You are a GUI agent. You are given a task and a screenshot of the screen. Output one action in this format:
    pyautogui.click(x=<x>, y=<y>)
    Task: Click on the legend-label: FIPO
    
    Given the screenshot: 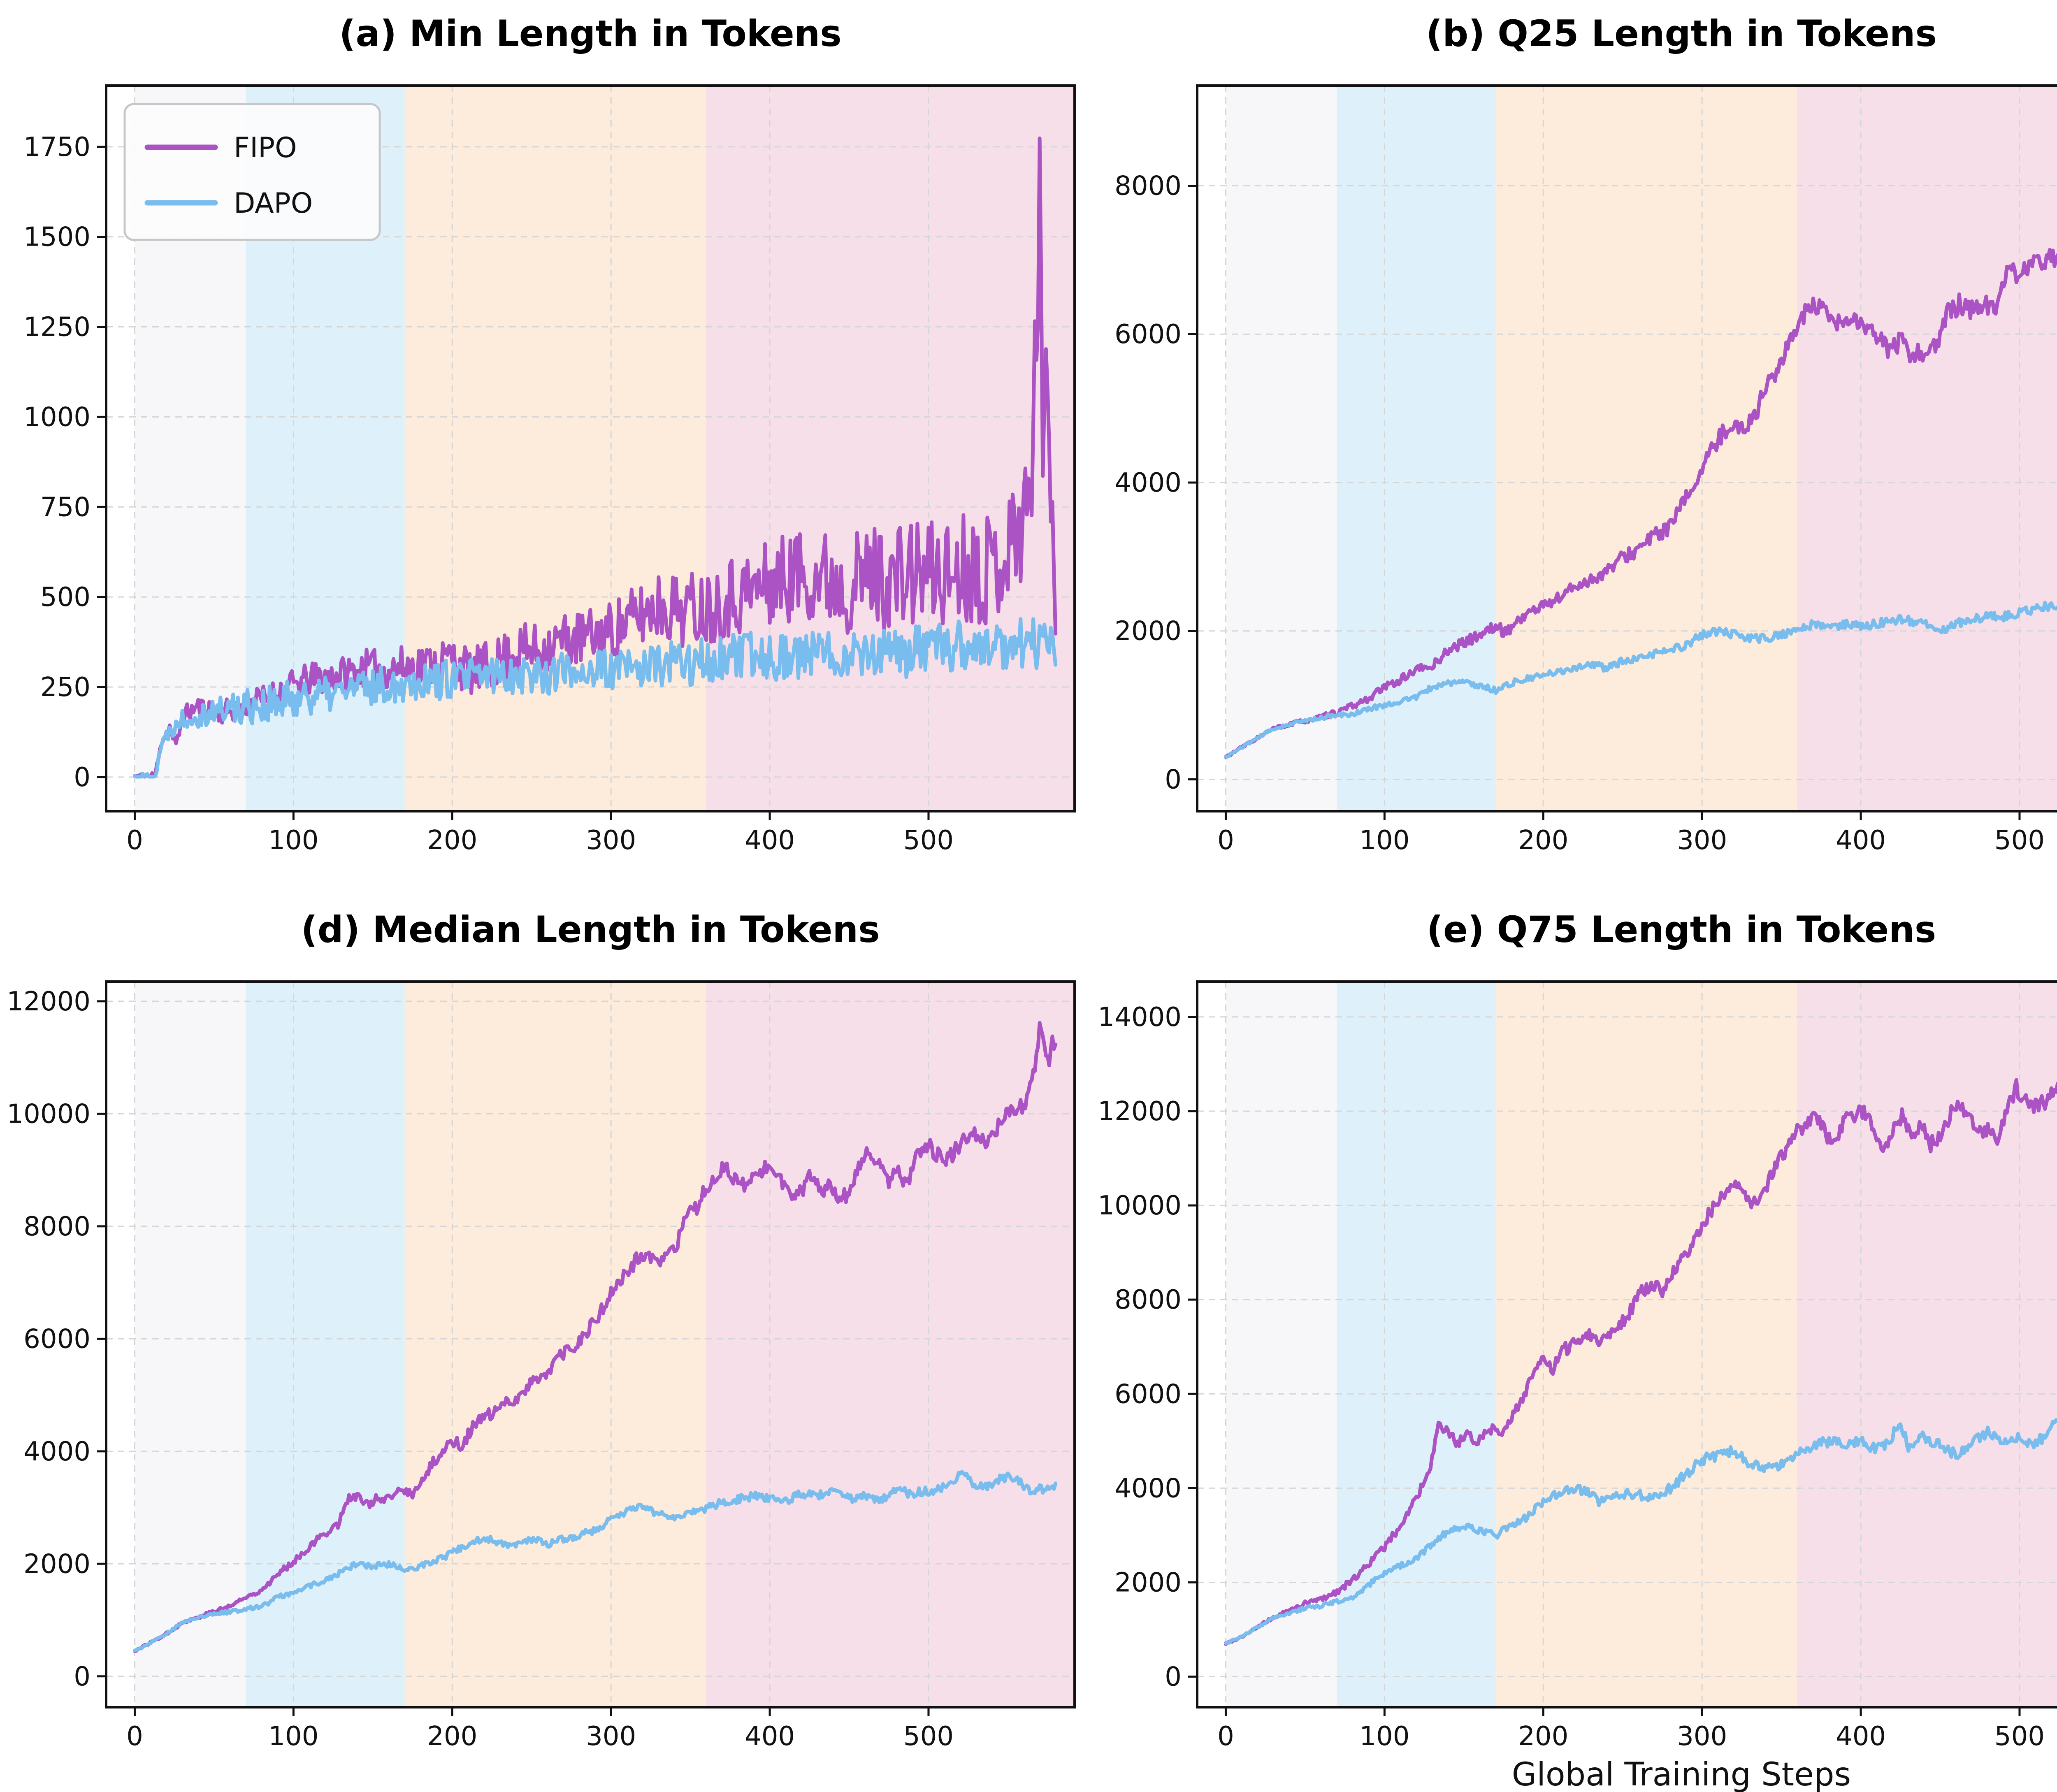 What is the action you would take?
    pyautogui.click(x=265, y=148)
    